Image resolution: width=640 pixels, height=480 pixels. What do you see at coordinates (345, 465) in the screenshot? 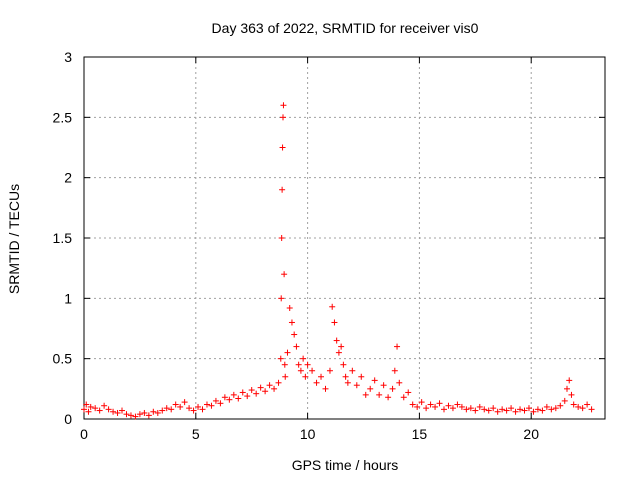
I see `x-axis-label: GPS time / hours` at bounding box center [345, 465].